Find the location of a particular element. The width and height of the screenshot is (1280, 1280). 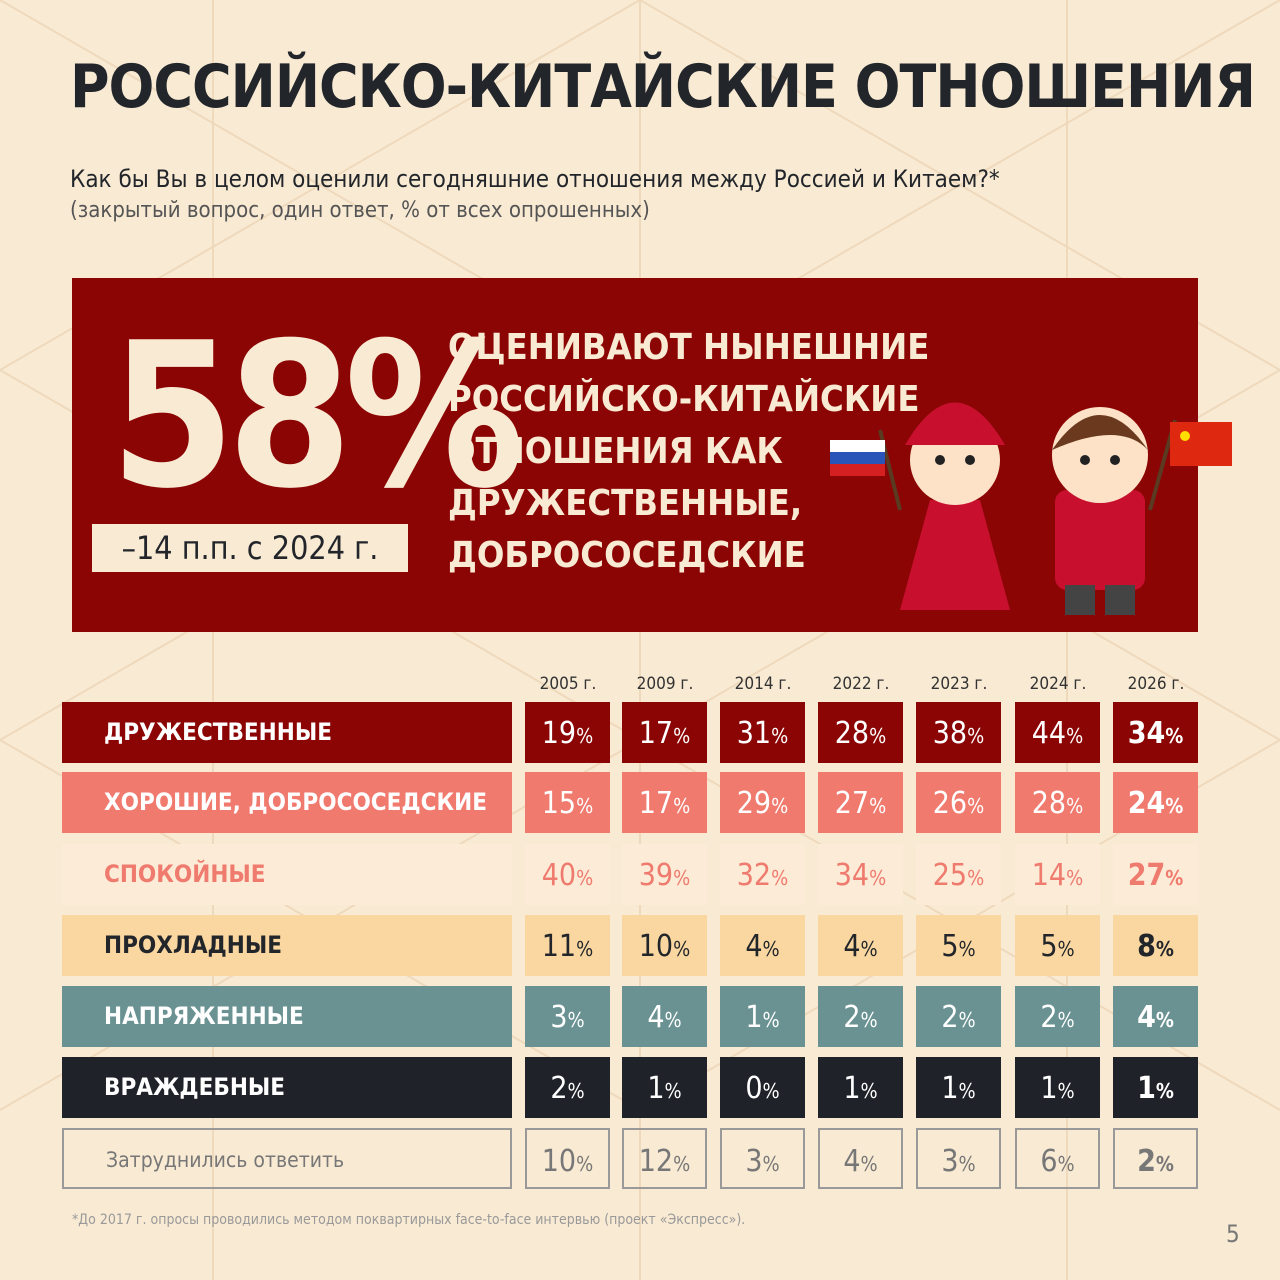

value-cell: 32% is located at coordinates (762, 874).